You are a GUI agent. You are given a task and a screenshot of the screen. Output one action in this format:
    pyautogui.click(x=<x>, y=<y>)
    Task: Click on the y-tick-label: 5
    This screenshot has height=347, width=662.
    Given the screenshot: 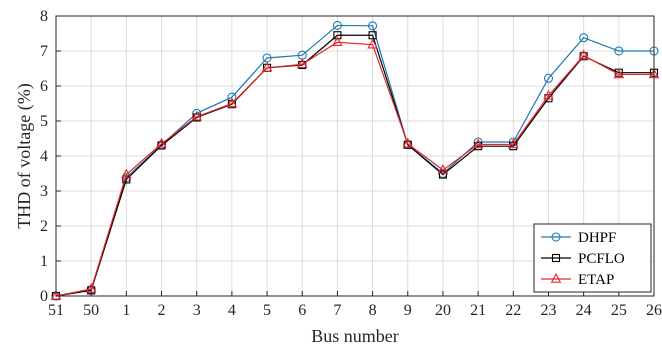 What is the action you would take?
    pyautogui.click(x=44, y=121)
    